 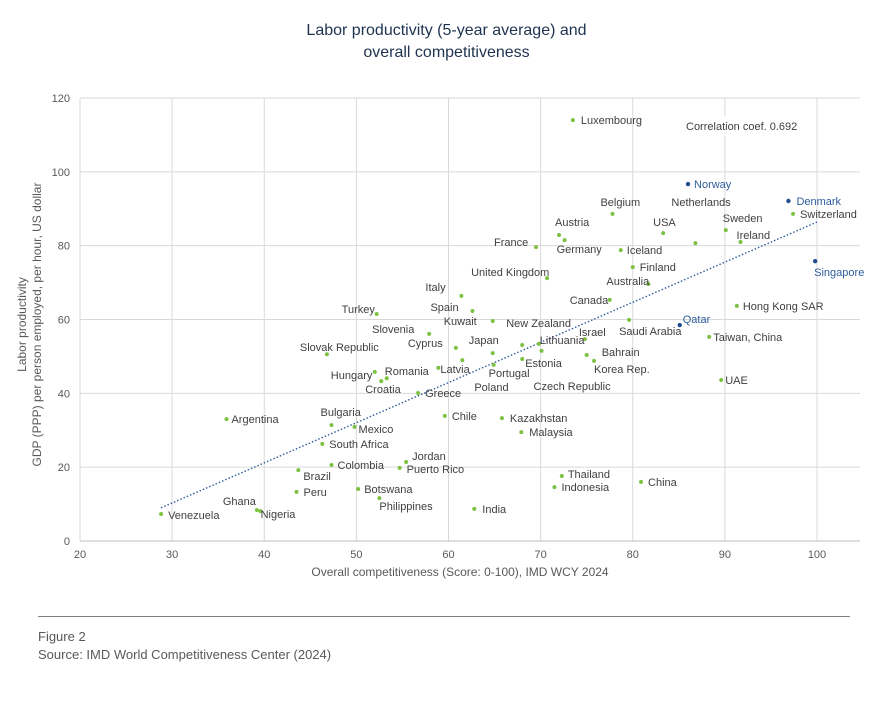 What do you see at coordinates (736, 381) in the screenshot?
I see `point-label-uae: UAE` at bounding box center [736, 381].